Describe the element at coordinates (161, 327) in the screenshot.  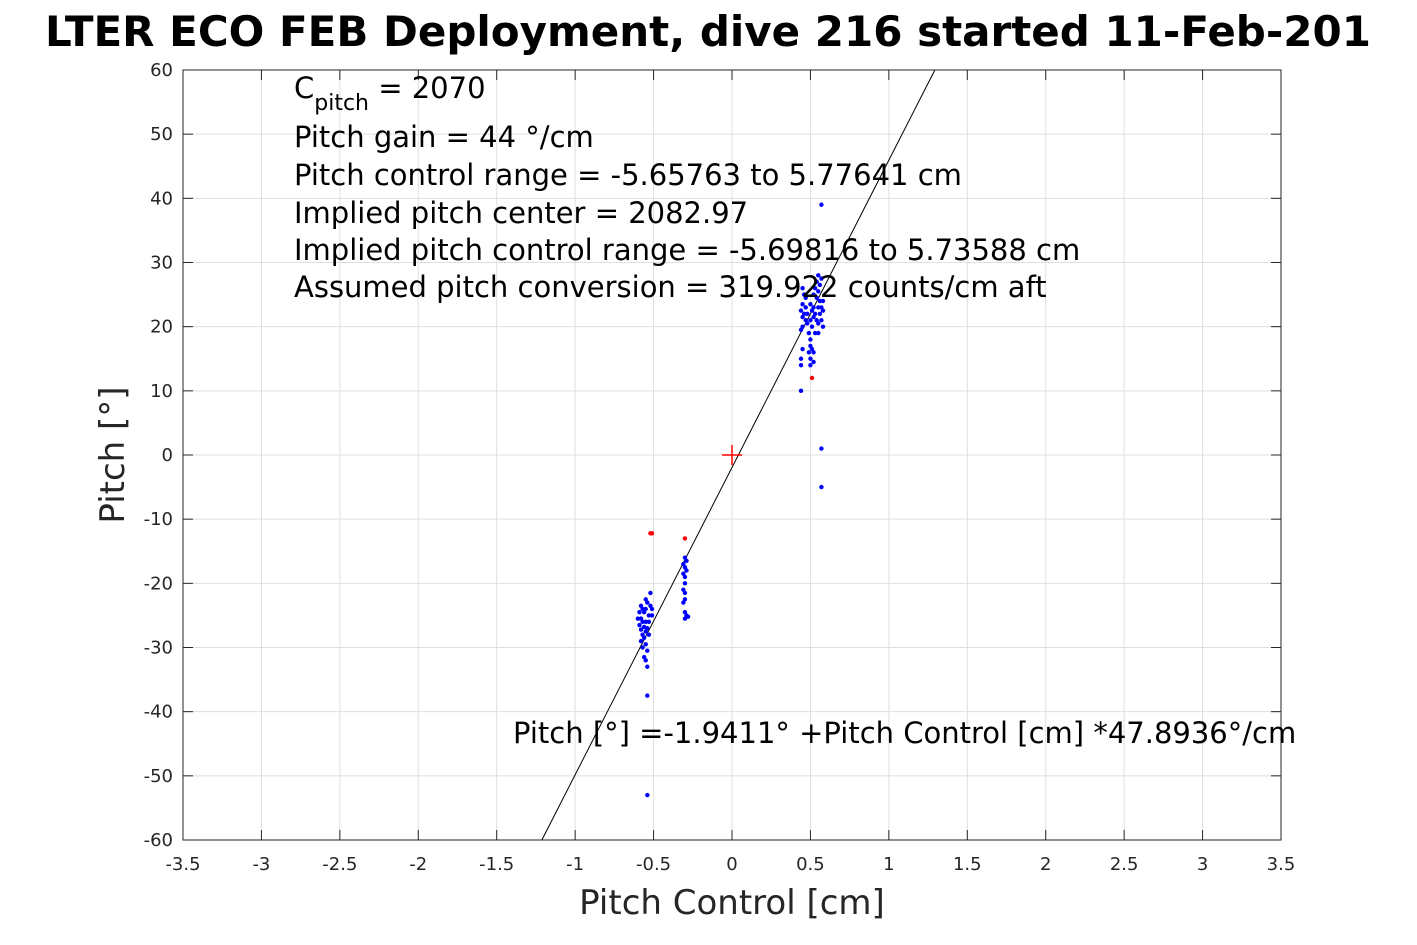
I see `y-tick-label: 20` at that location.